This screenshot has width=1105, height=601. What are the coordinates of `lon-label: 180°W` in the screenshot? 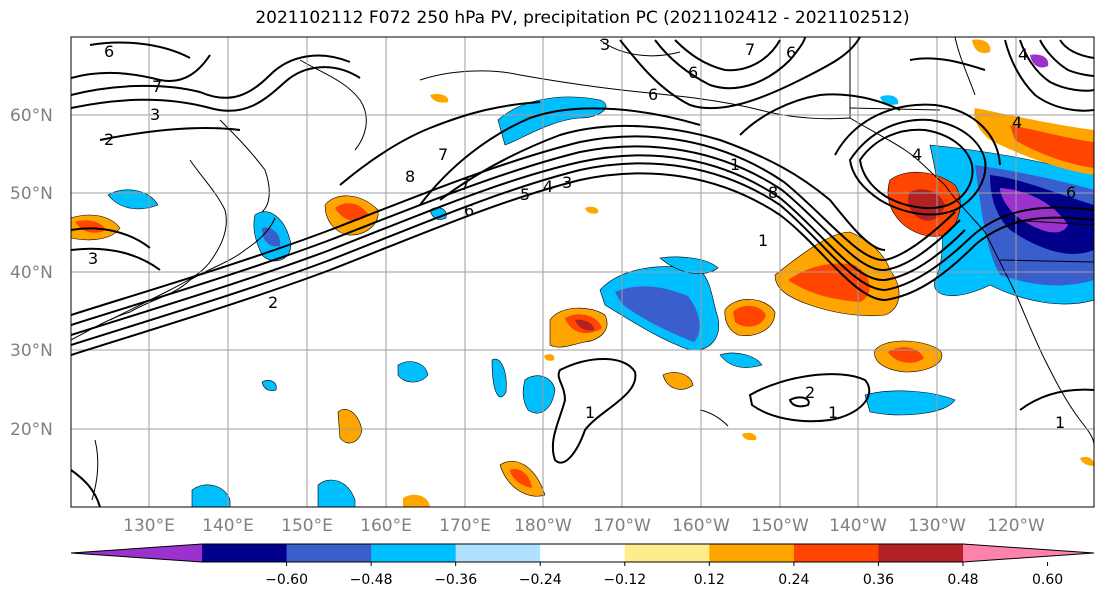 It's located at (543, 526).